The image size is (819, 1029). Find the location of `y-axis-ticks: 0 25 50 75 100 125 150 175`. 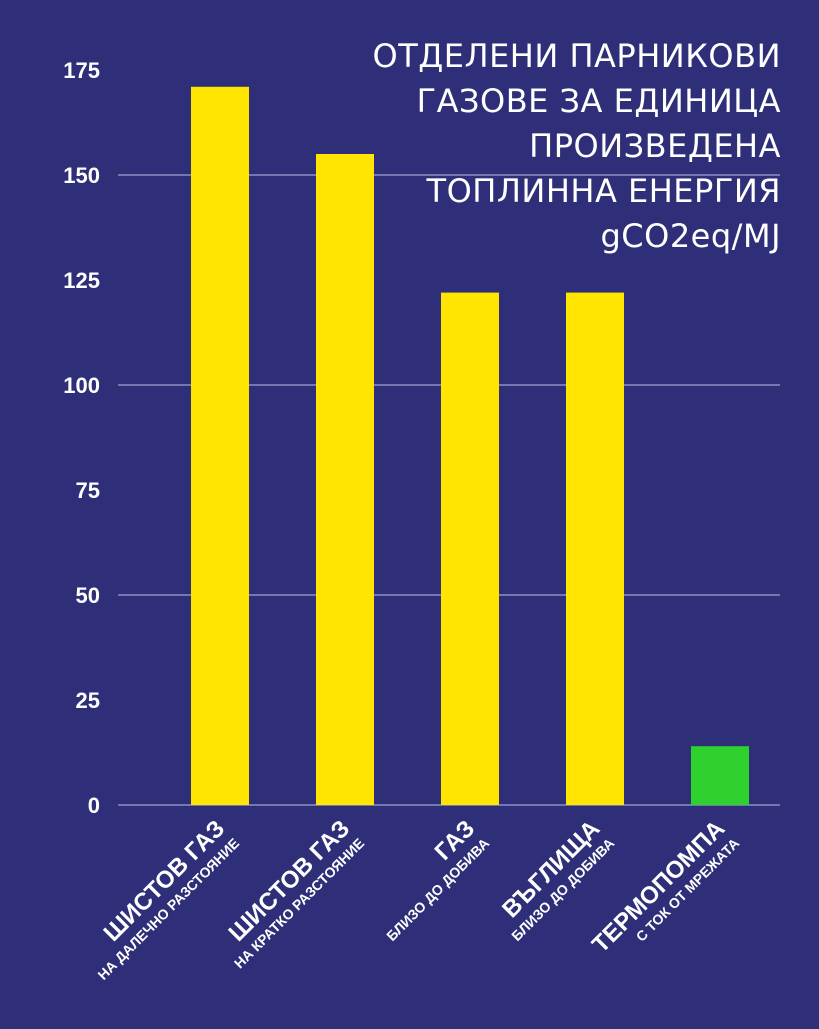

y-axis-ticks: 0 25 50 75 100 125 150 175 is located at coordinates (81, 438).